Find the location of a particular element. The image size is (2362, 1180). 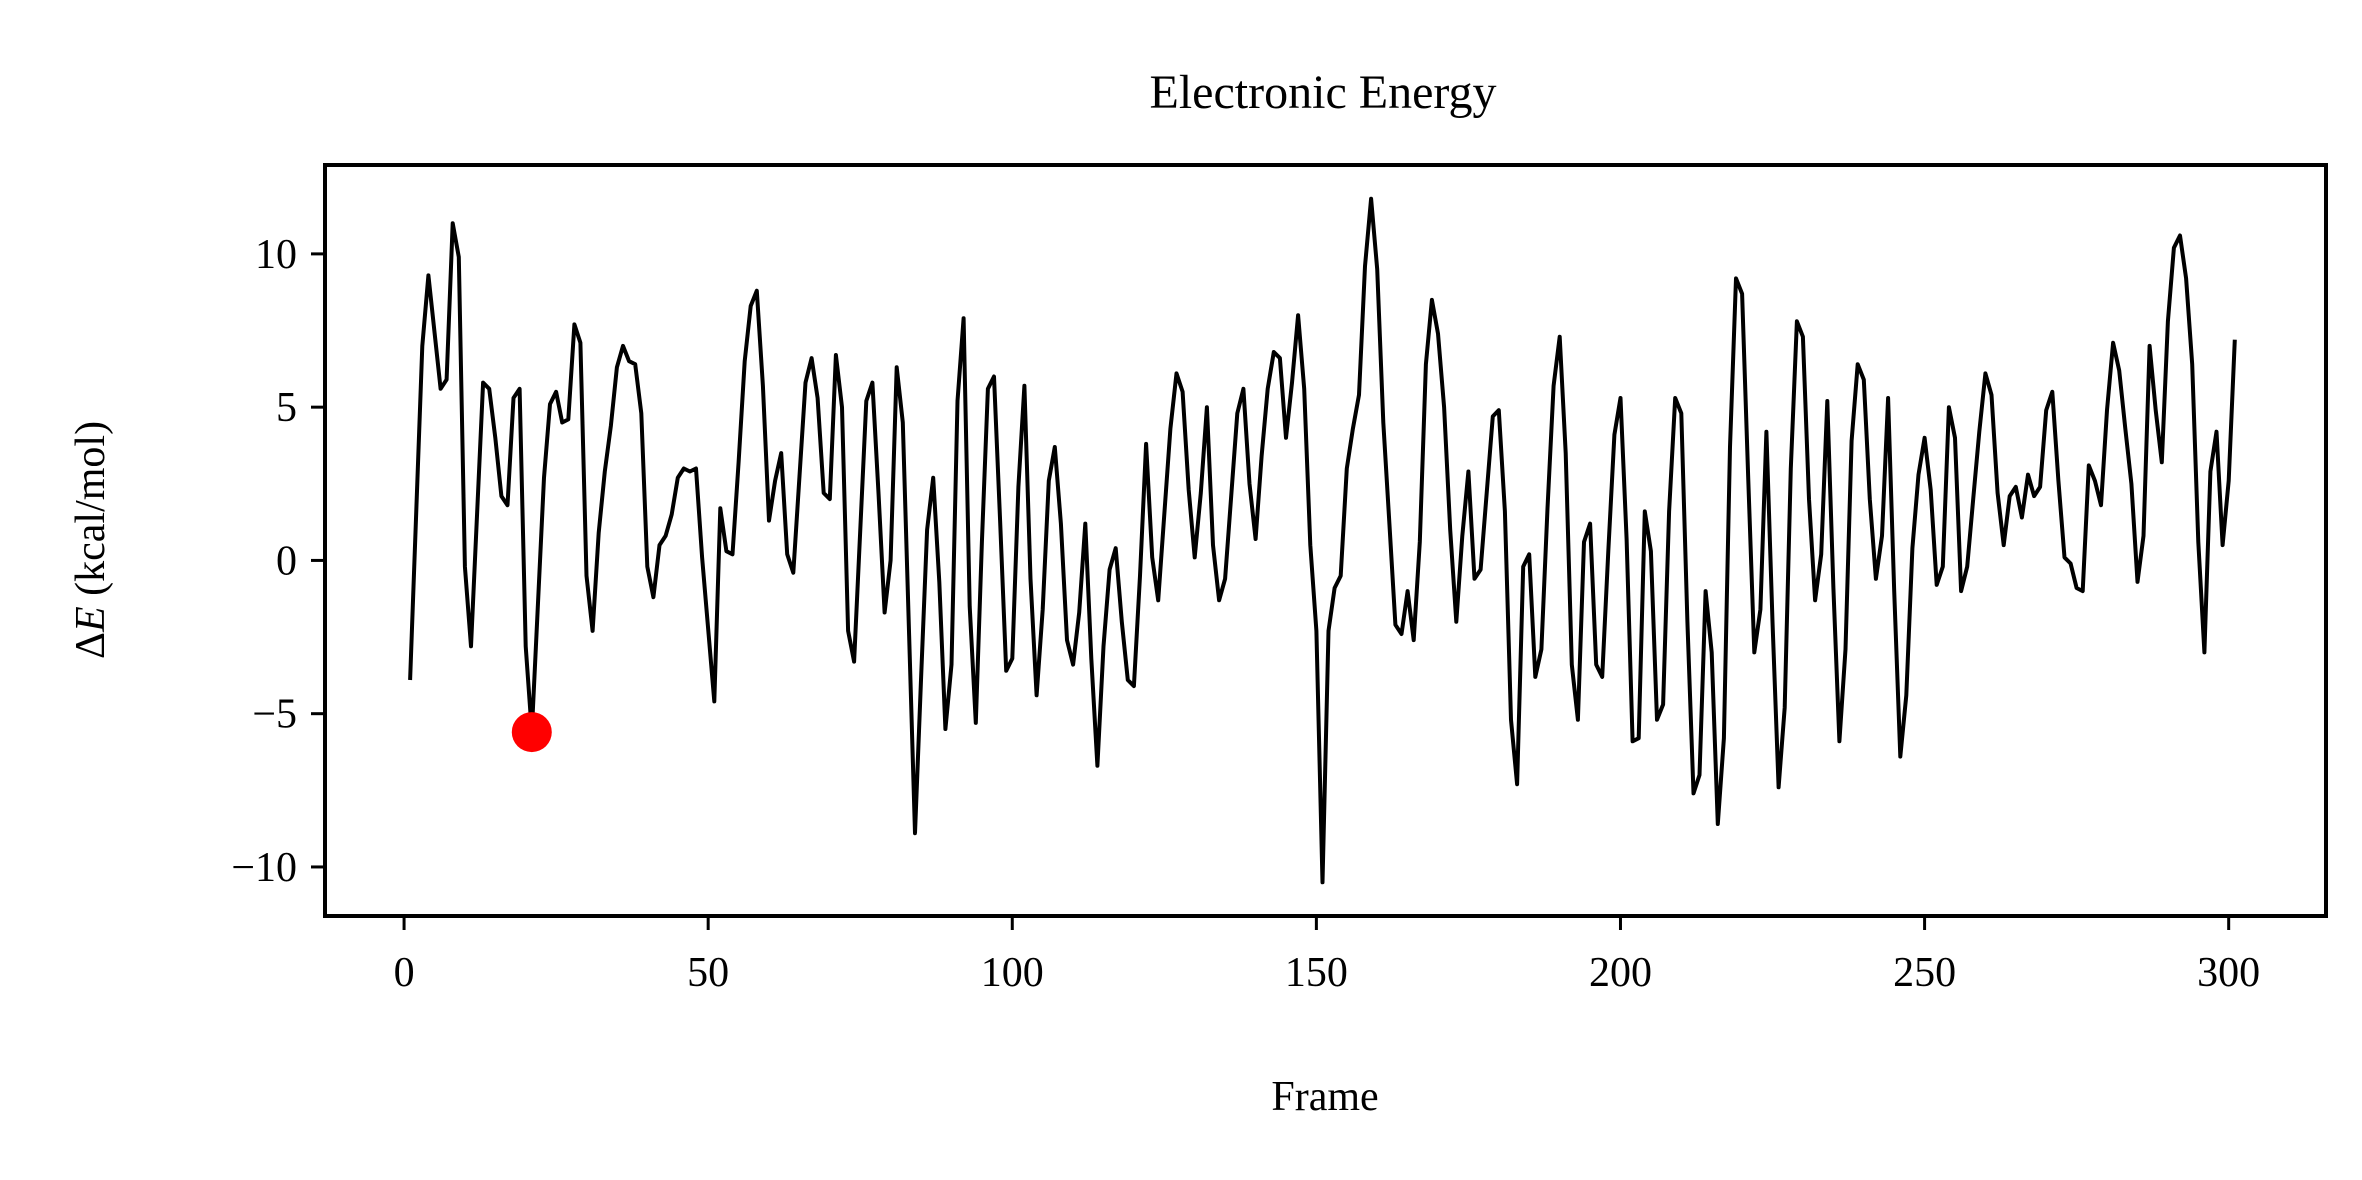

y-tick-label: 10 is located at coordinates (276, 255).